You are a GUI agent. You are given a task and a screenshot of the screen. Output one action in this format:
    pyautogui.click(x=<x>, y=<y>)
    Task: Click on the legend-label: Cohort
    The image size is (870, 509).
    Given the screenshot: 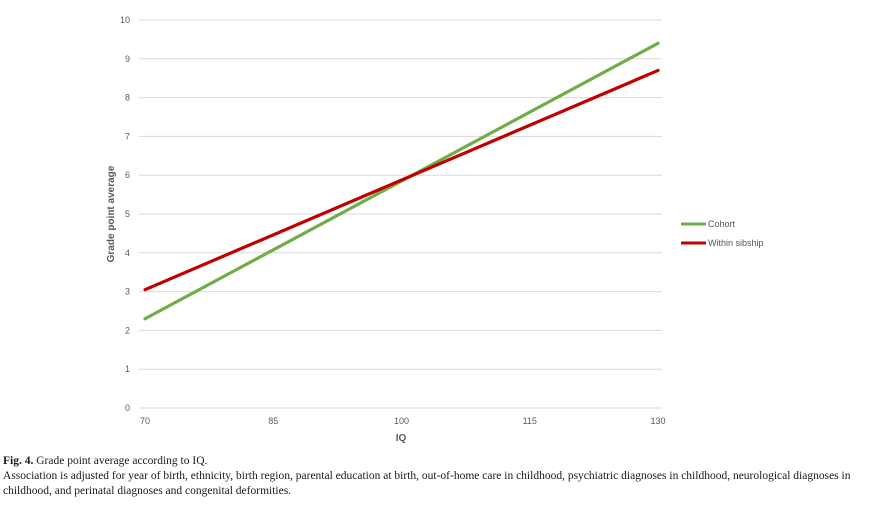 What is the action you would take?
    pyautogui.click(x=722, y=224)
    